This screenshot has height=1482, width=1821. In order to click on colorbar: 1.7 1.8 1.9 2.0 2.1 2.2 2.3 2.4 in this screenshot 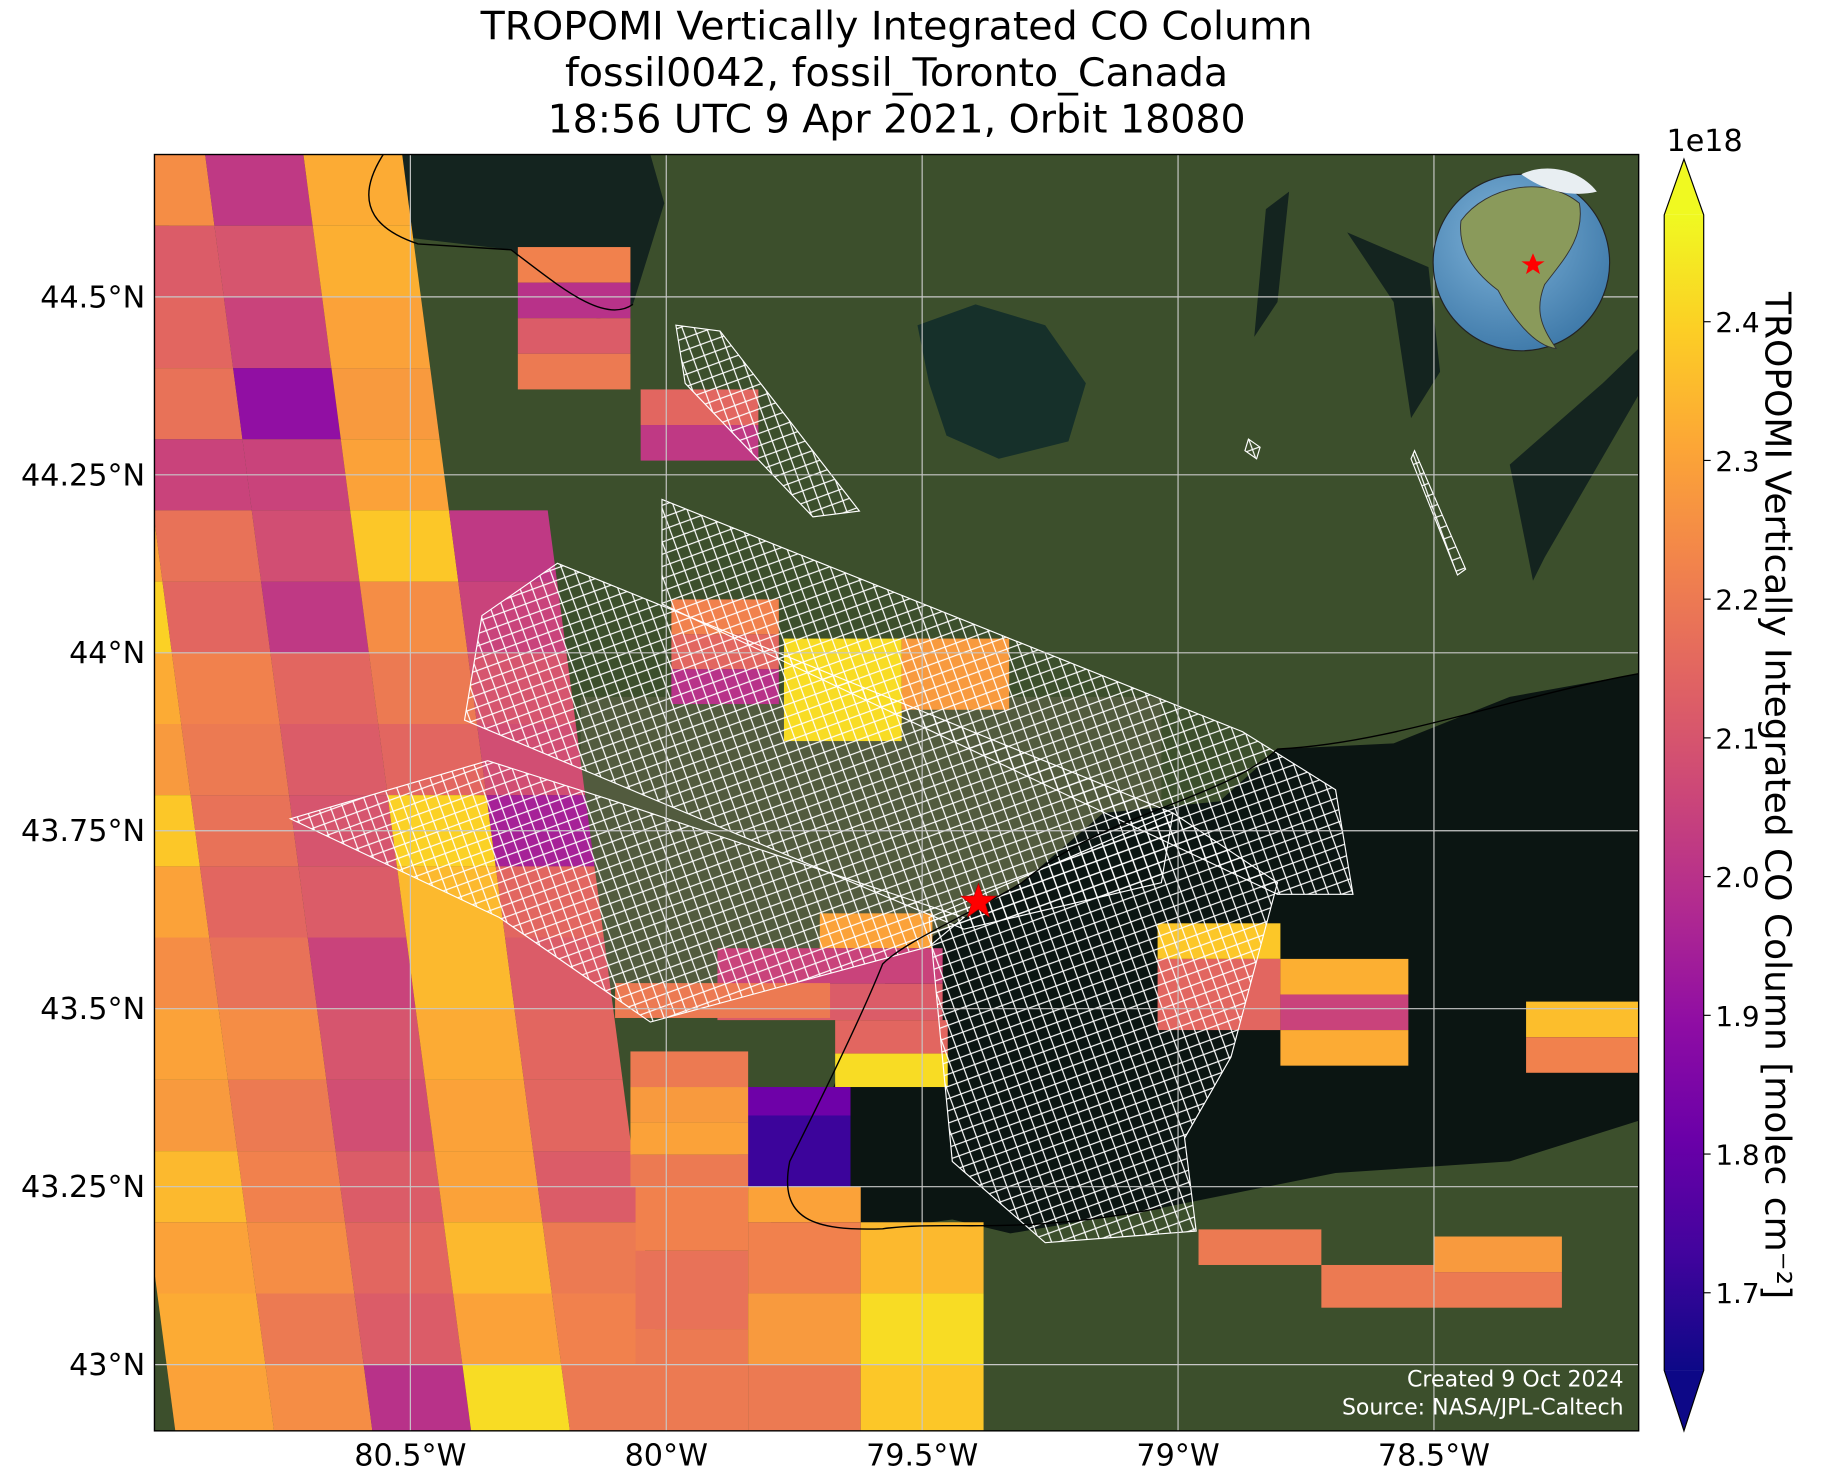, I will do `click(1711, 795)`.